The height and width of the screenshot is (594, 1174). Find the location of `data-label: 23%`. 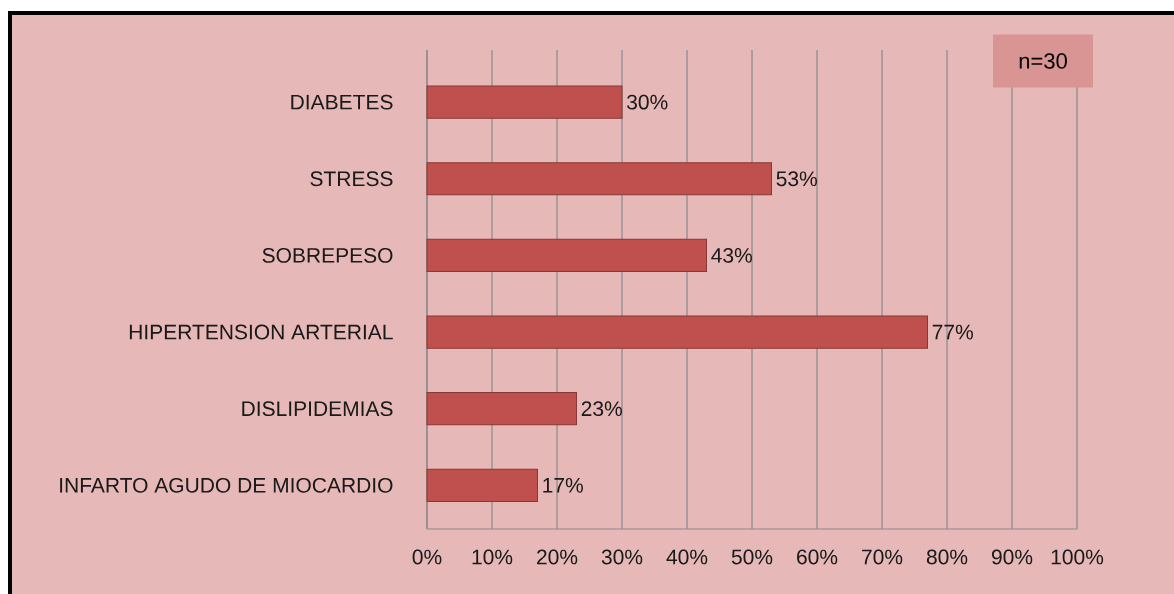

data-label: 23% is located at coordinates (601, 409).